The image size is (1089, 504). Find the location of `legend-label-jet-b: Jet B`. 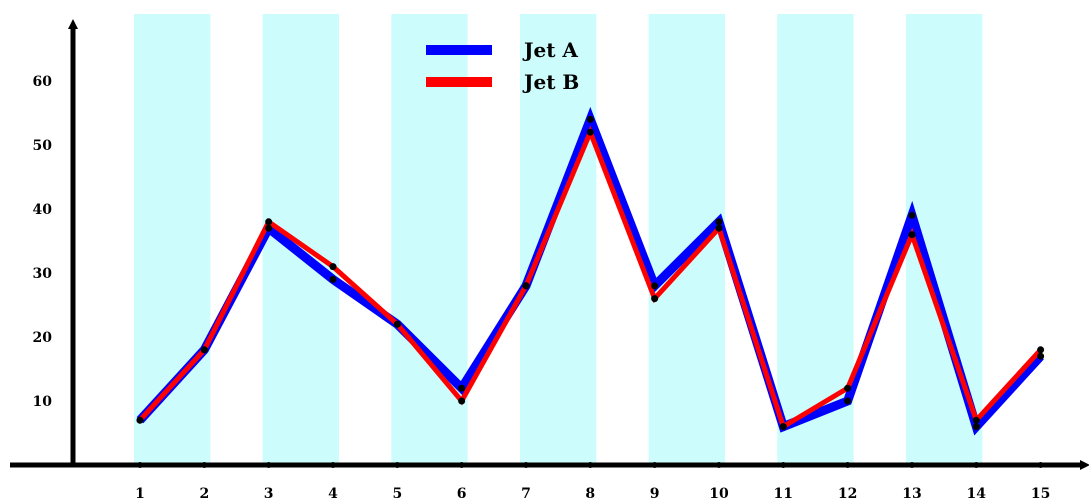

legend-label-jet-b: Jet B is located at coordinates (550, 82).